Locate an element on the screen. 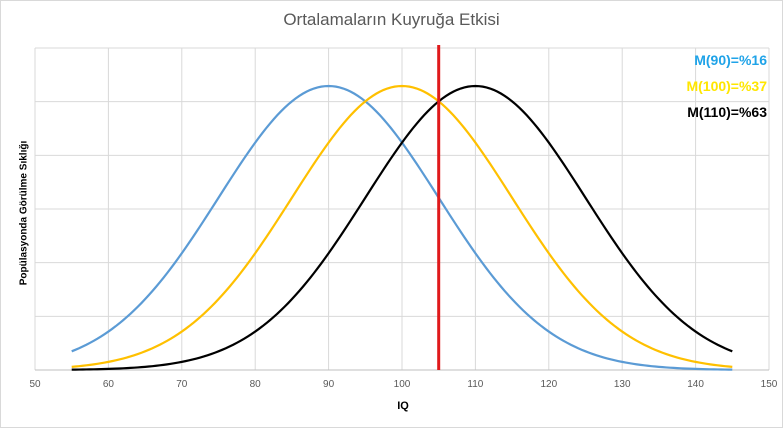  y-axis-label: Popülasyonda Görülme Sıklığı is located at coordinates (24, 213).